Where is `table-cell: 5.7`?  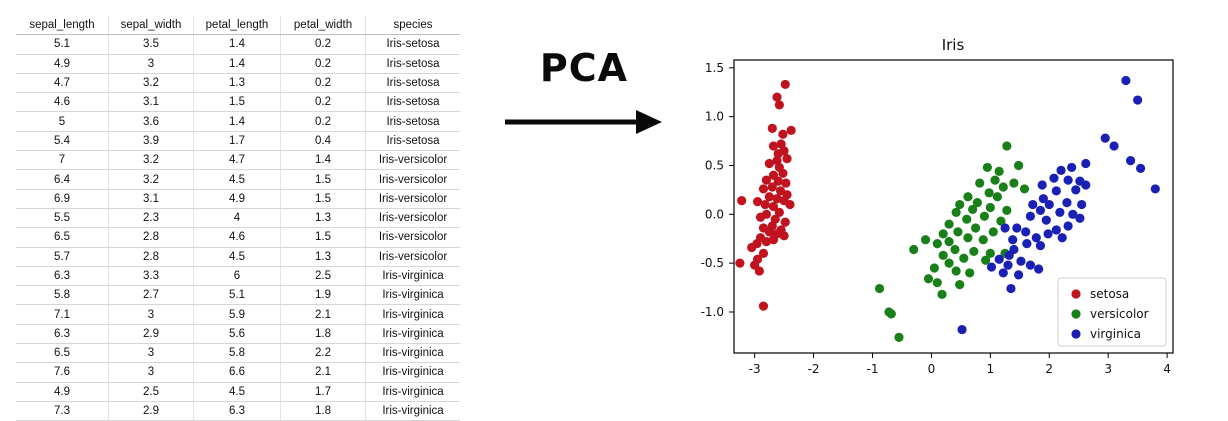 table-cell: 5.7 is located at coordinates (62, 257).